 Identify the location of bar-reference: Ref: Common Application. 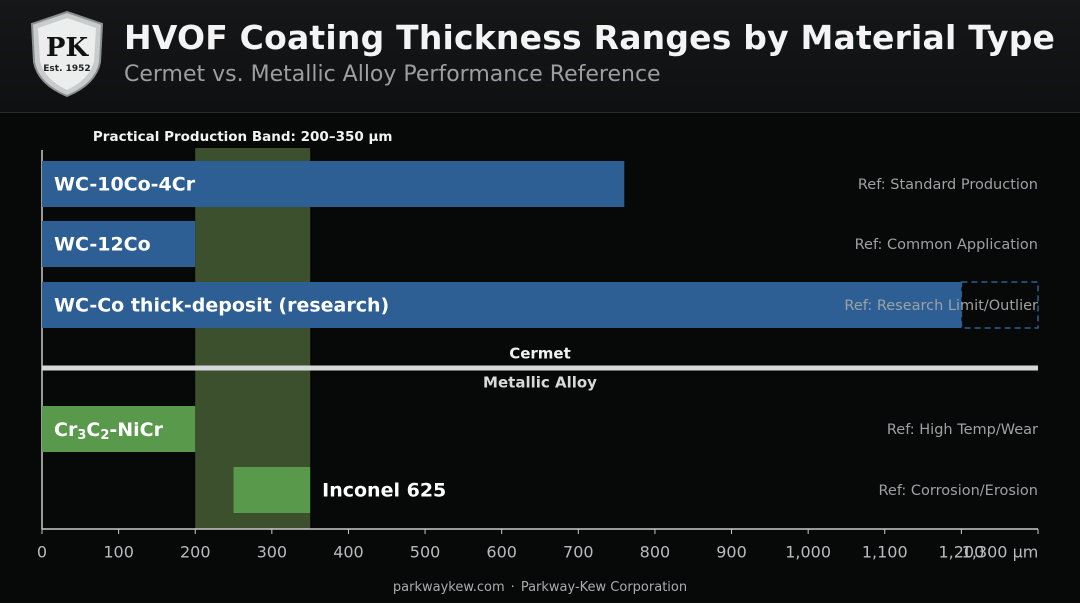
(946, 245).